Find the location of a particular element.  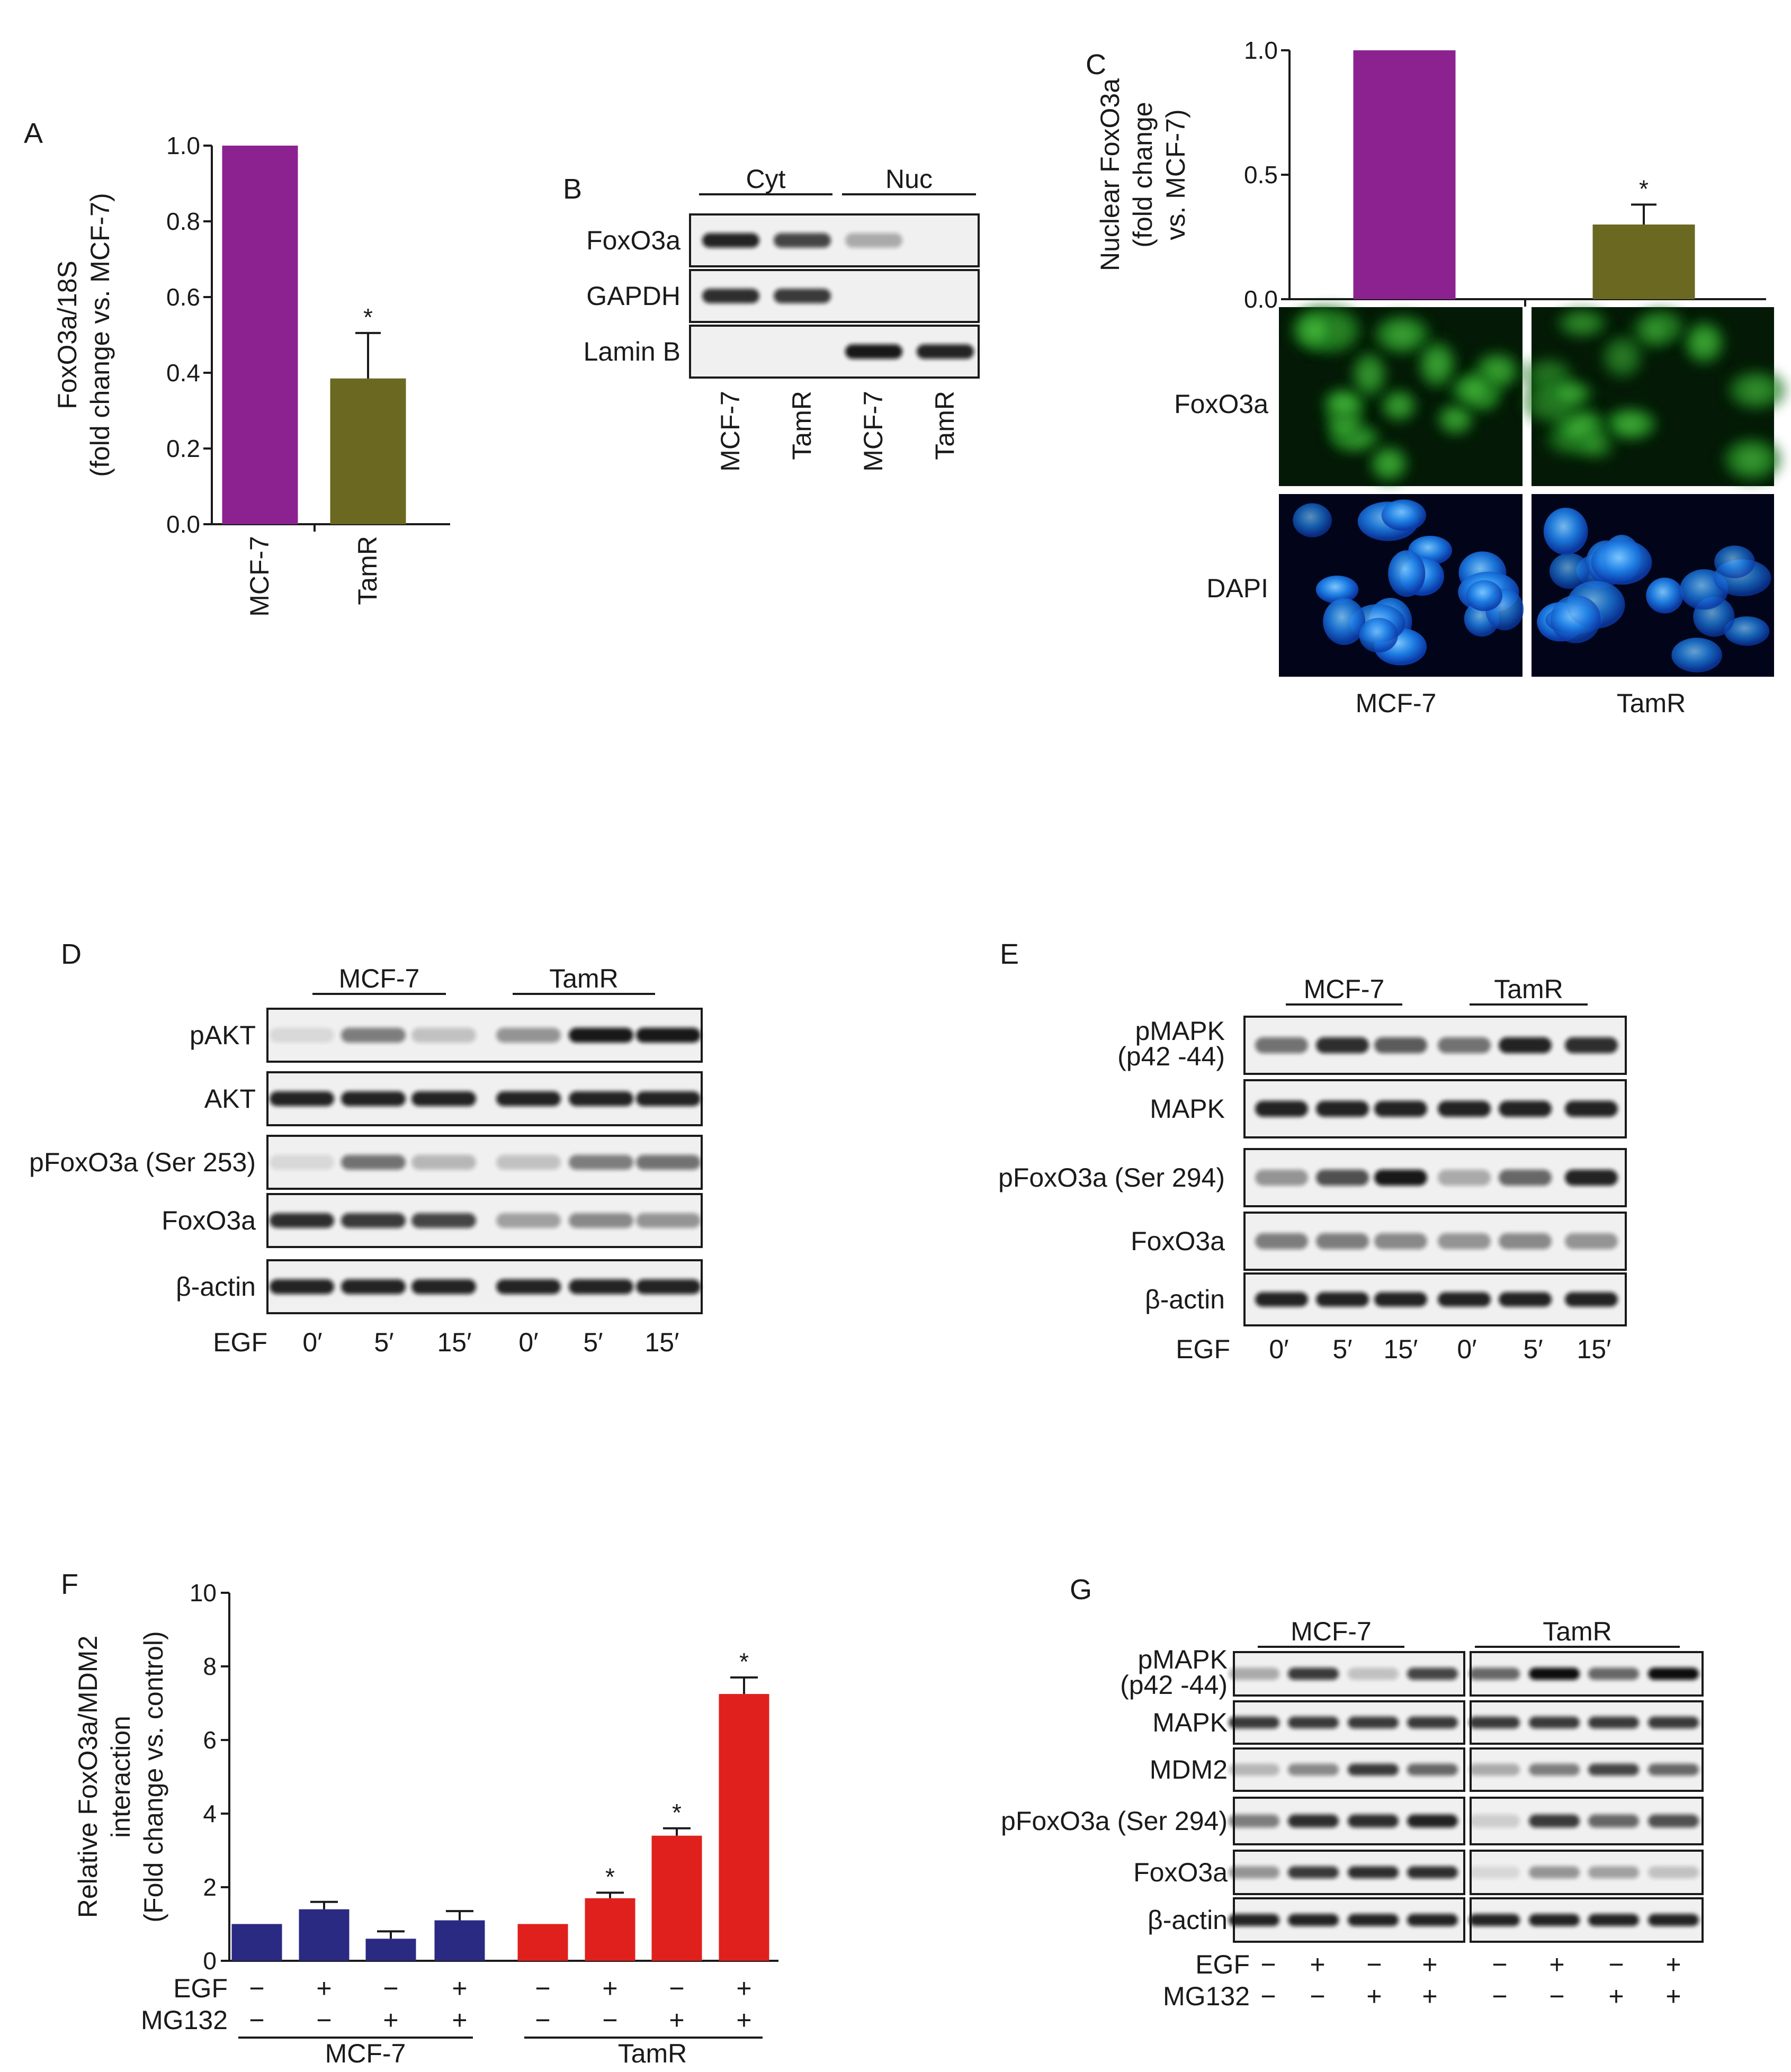

row-label: (p42 -44) is located at coordinates (1174, 1685).